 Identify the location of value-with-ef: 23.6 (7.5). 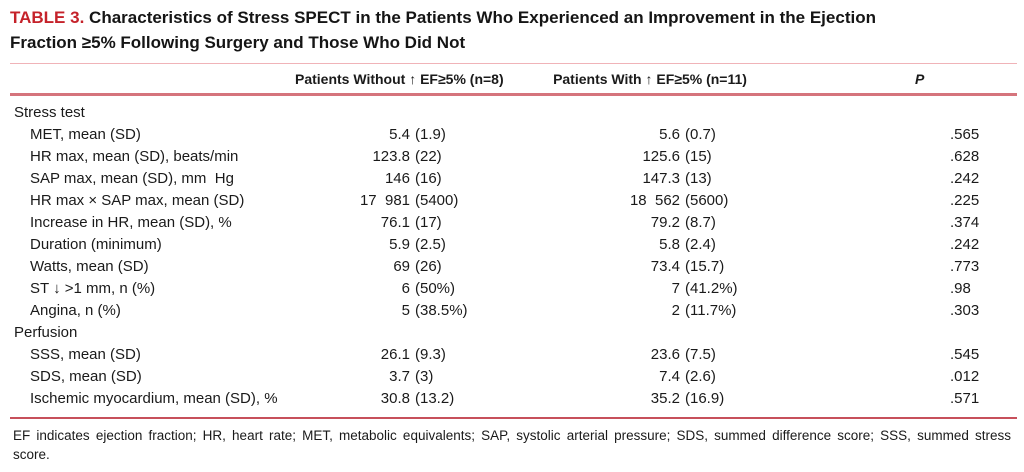
(670, 354).